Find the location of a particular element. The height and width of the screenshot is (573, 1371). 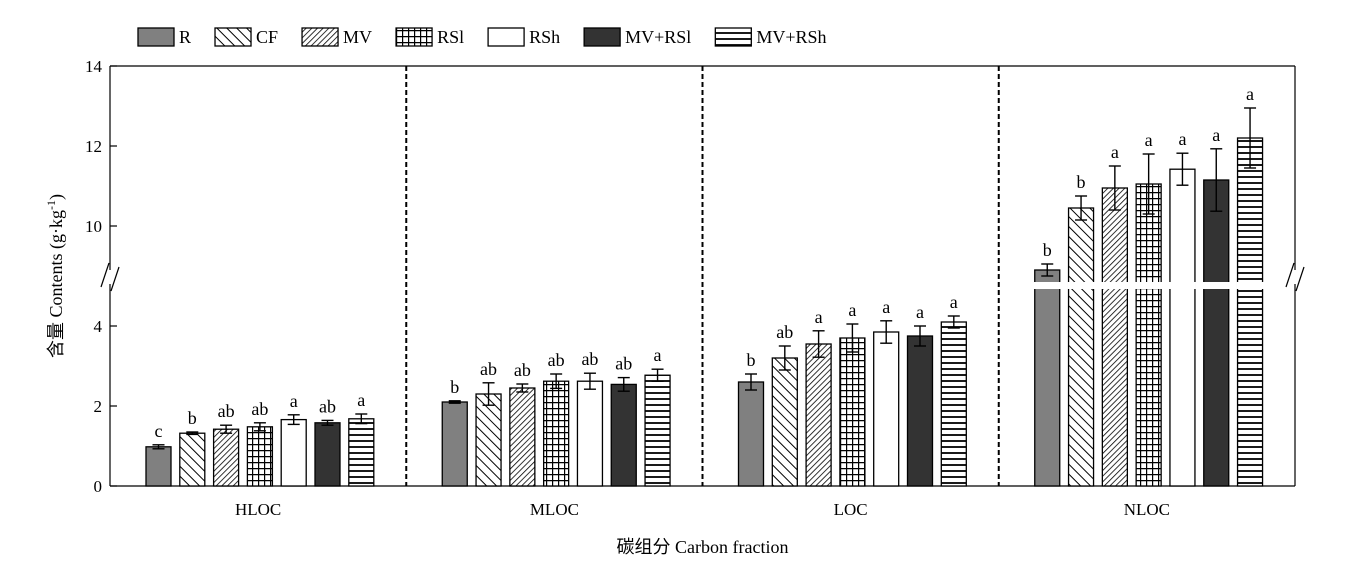

y-tick-label: 14 is located at coordinates (94, 66).